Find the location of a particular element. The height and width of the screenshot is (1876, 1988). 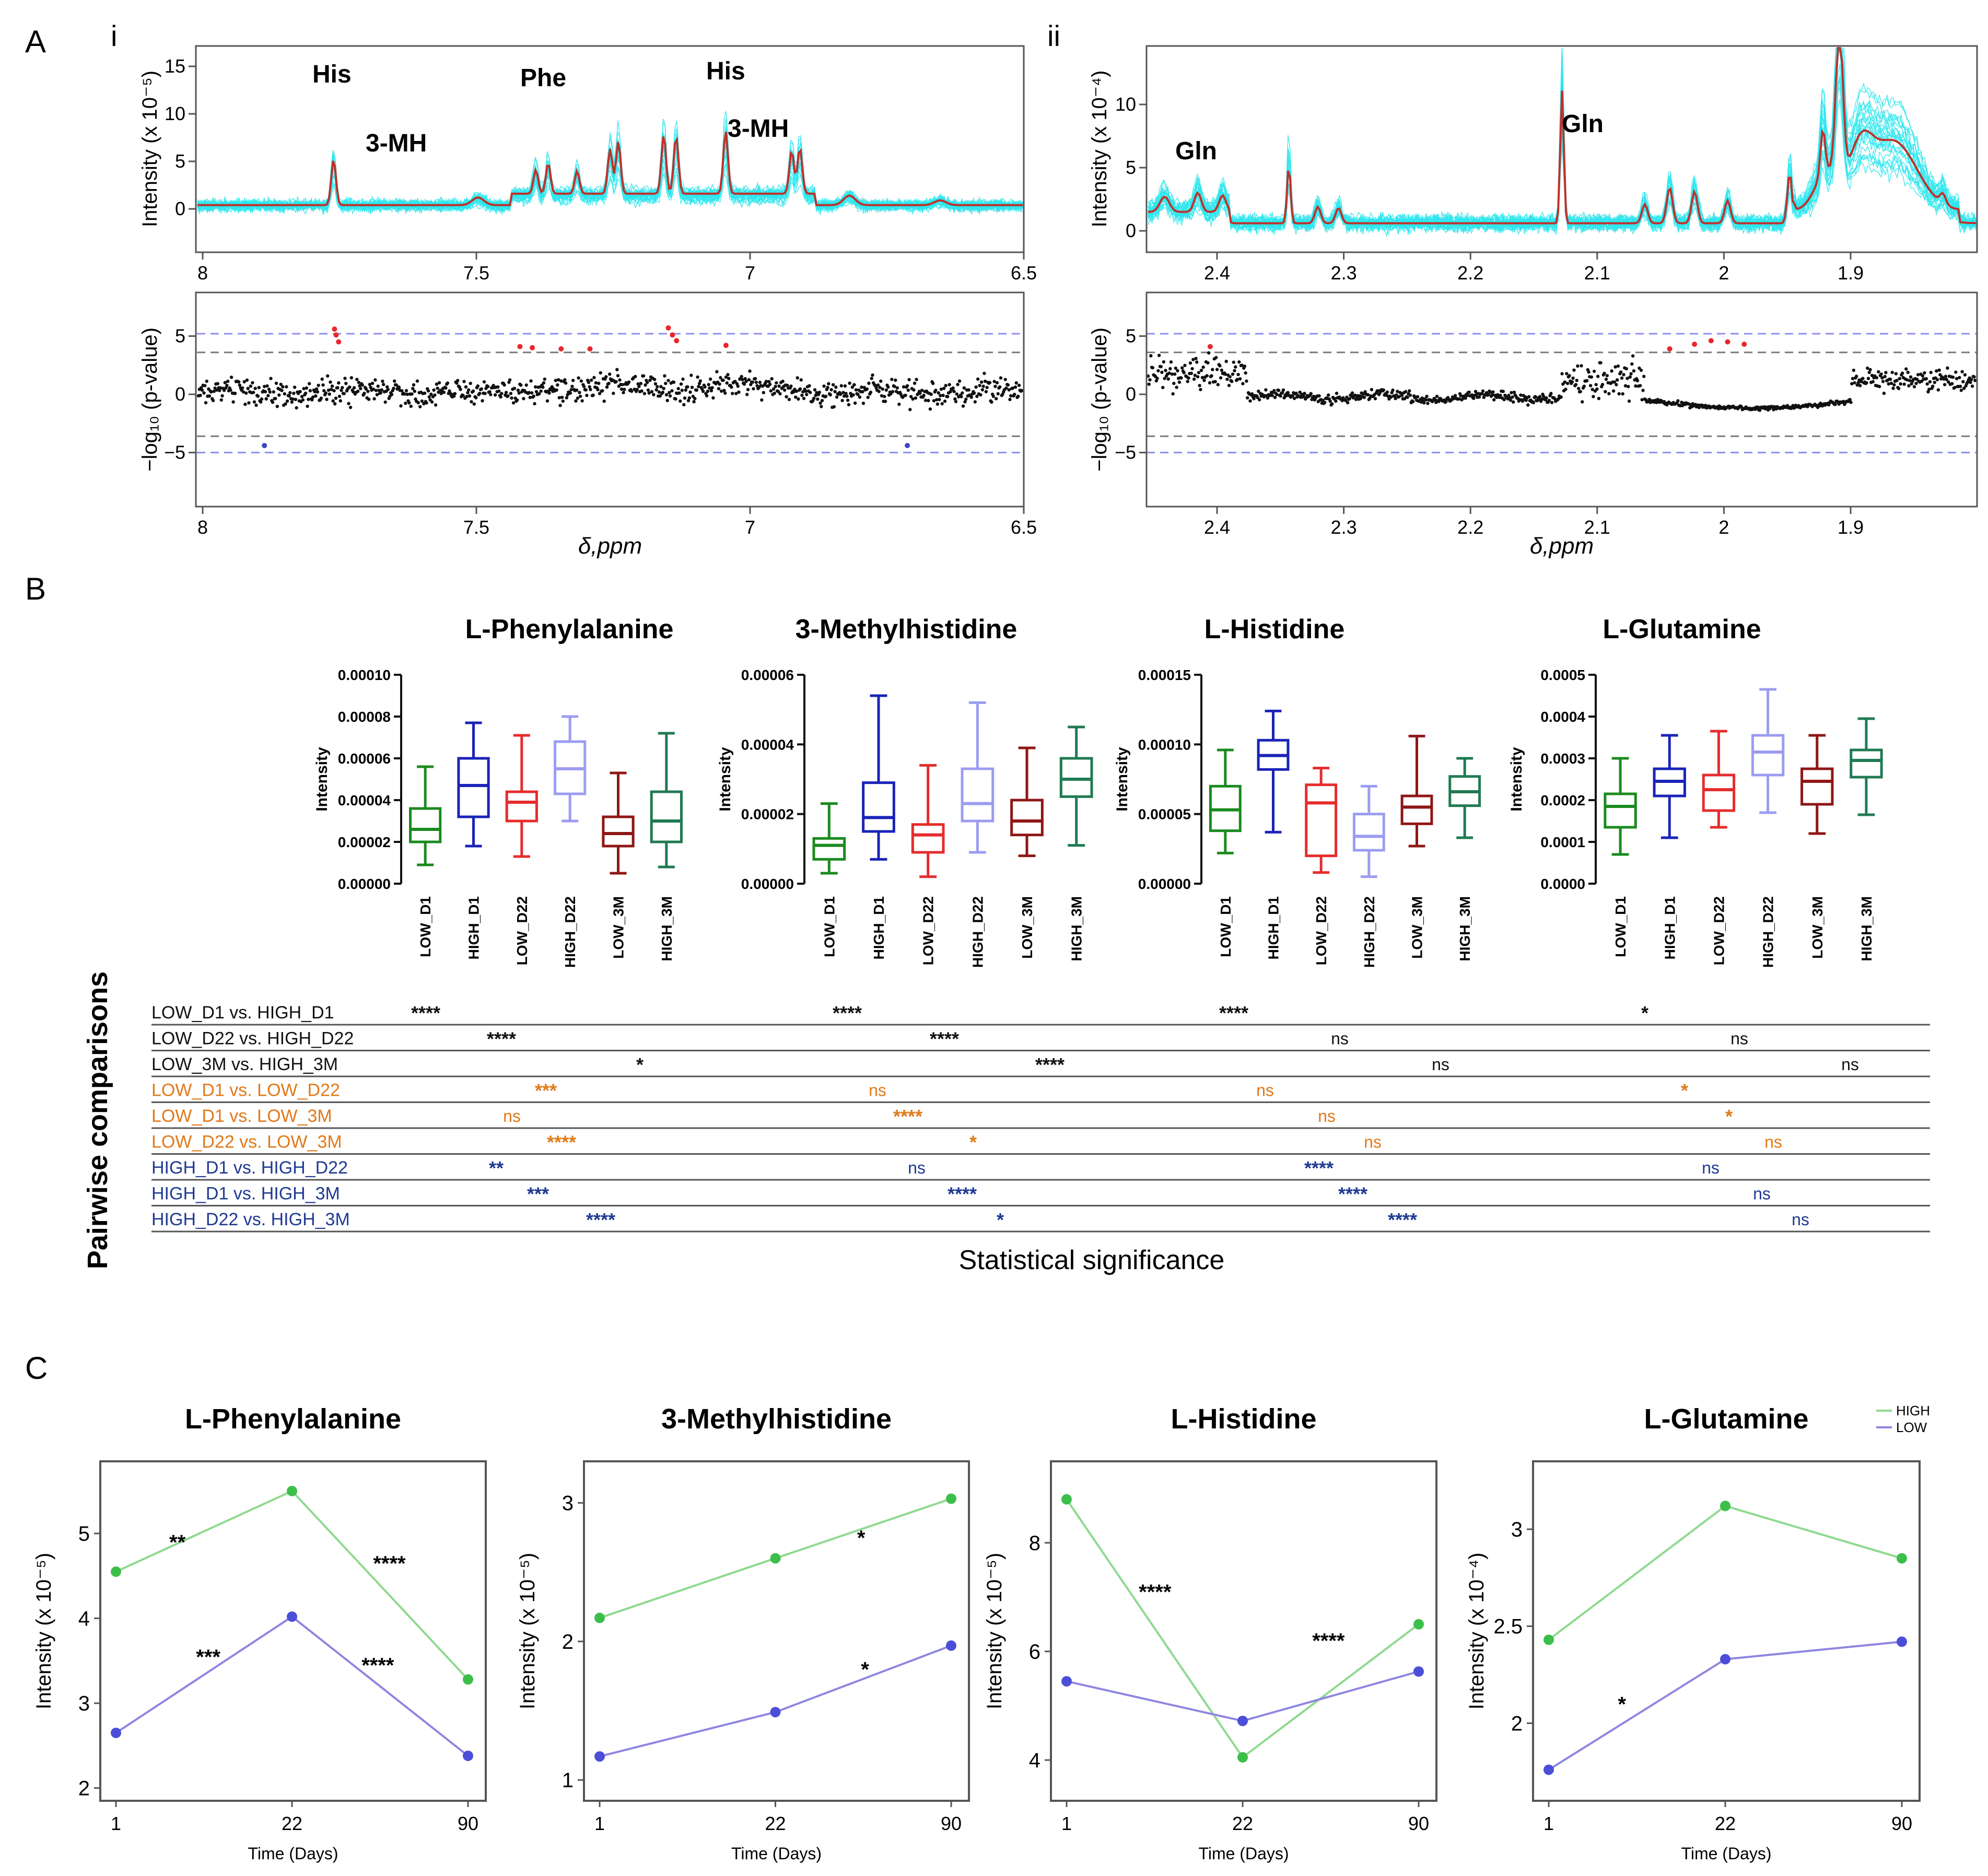

y-tick-label: 0.00004 is located at coordinates (767, 744).